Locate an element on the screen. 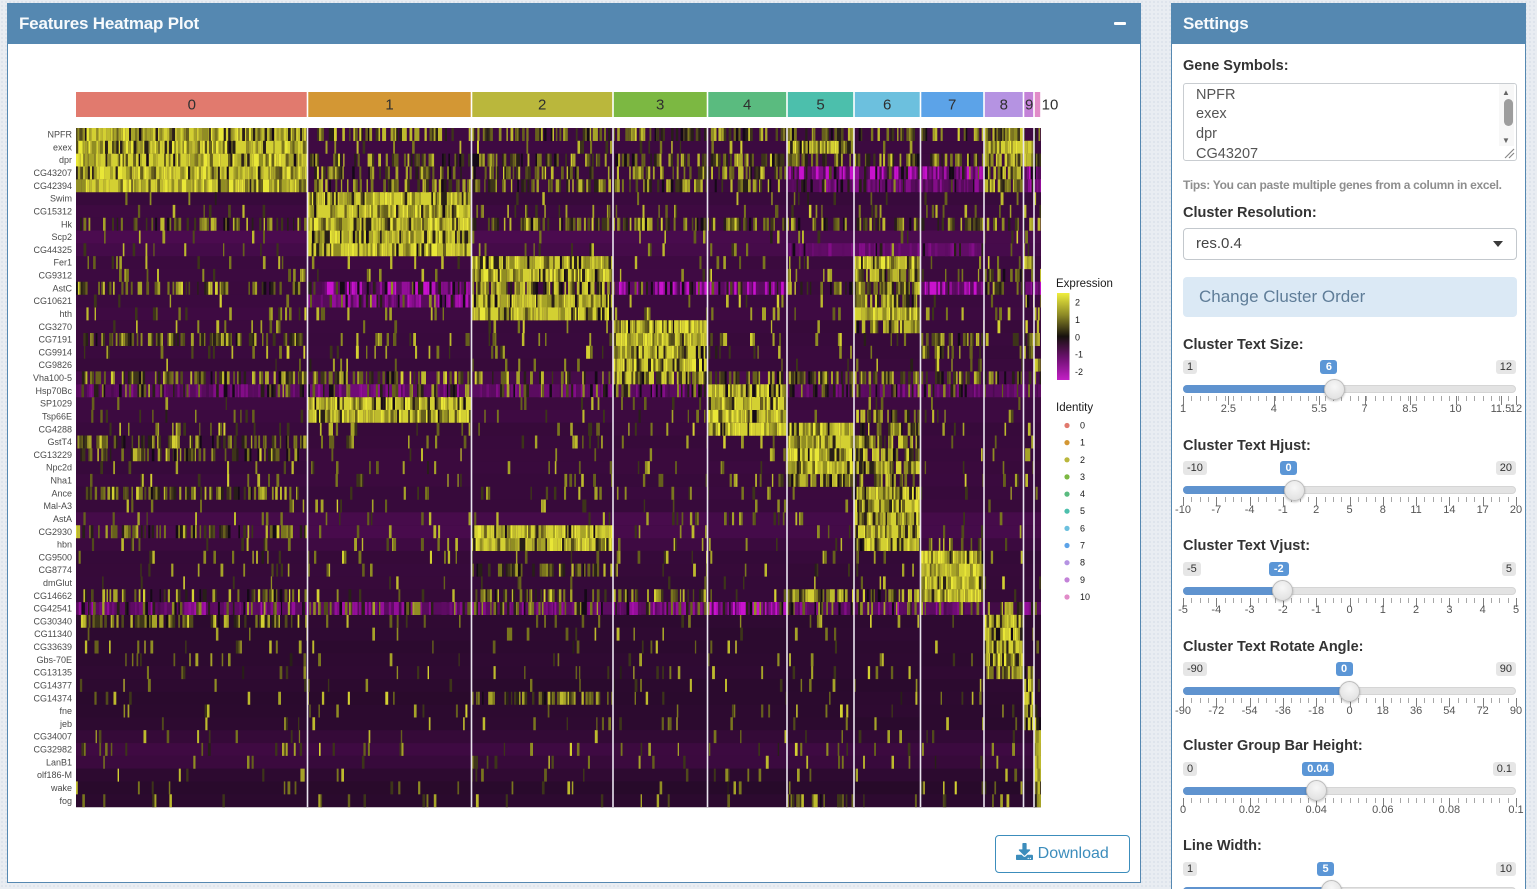 The image size is (1537, 889). svg-text: CG8774 is located at coordinates (55, 570).